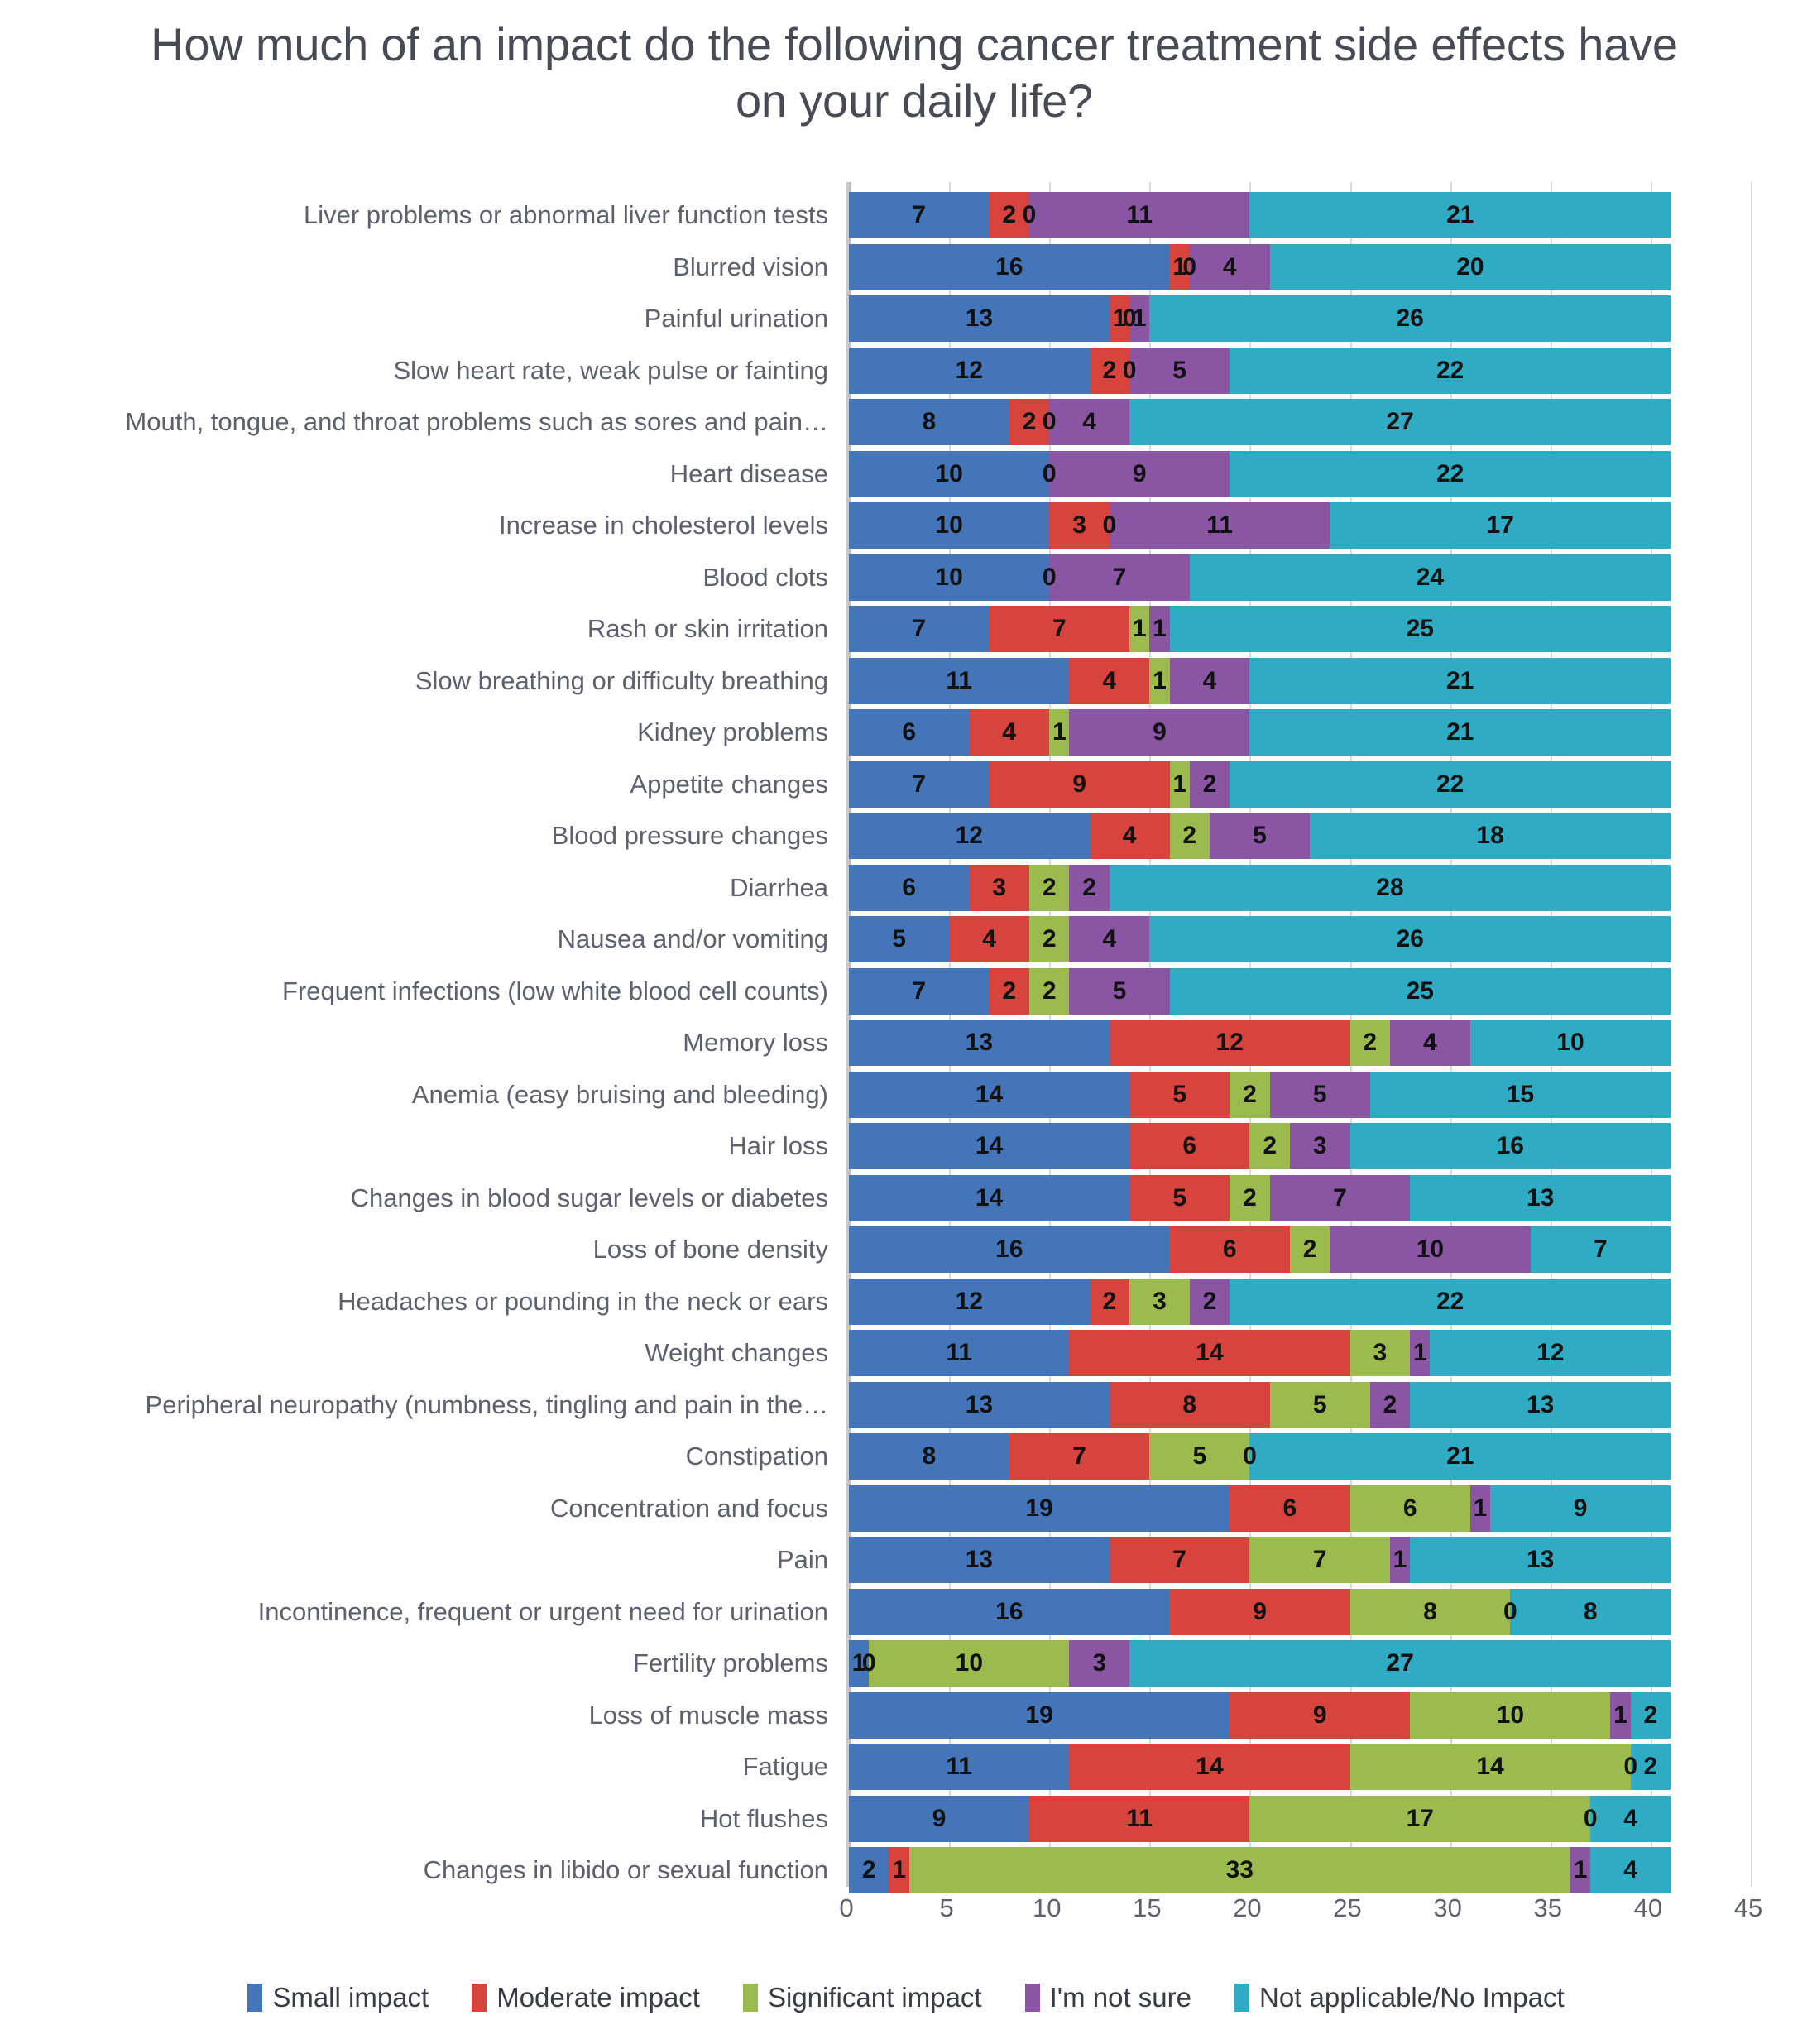  Describe the element at coordinates (1431, 1249) in the screenshot. I see `bar-segment-notsure: 10` at that location.